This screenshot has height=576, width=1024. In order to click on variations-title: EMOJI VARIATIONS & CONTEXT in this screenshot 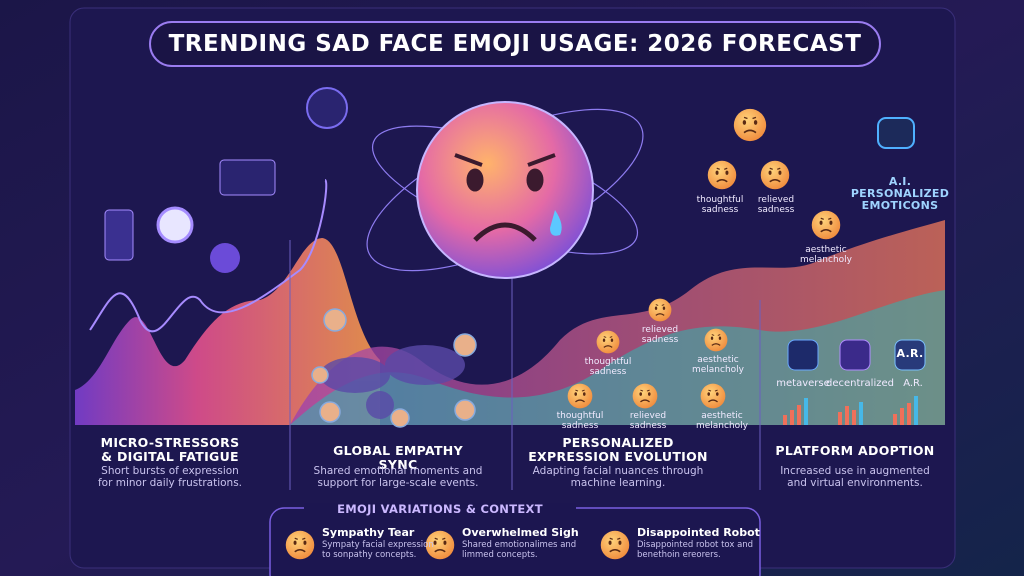, I will do `click(440, 509)`.